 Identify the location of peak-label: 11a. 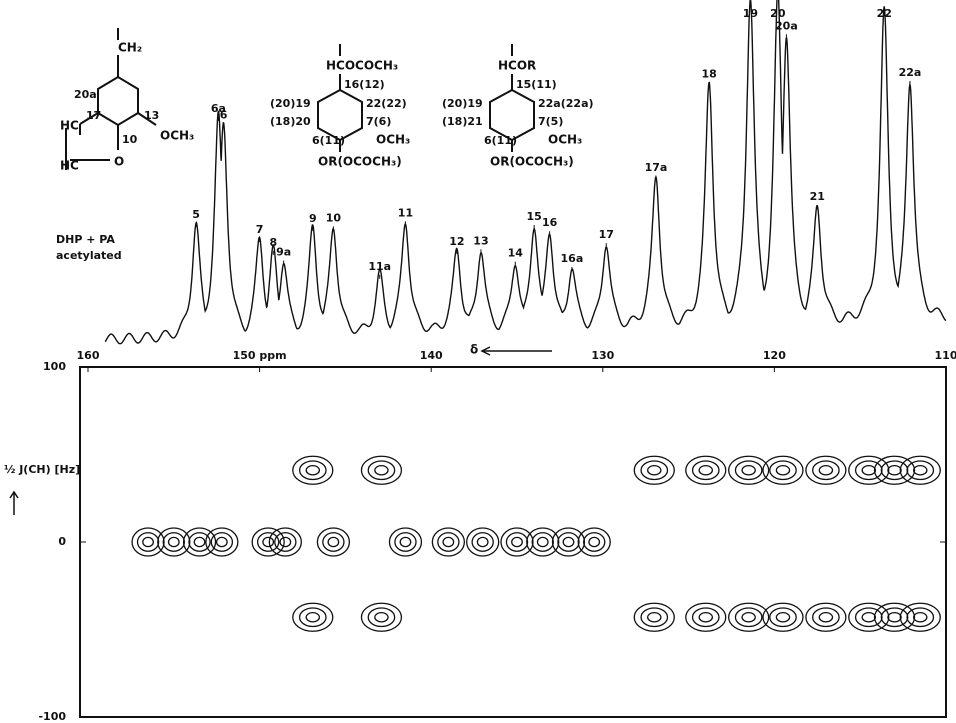
(379, 266).